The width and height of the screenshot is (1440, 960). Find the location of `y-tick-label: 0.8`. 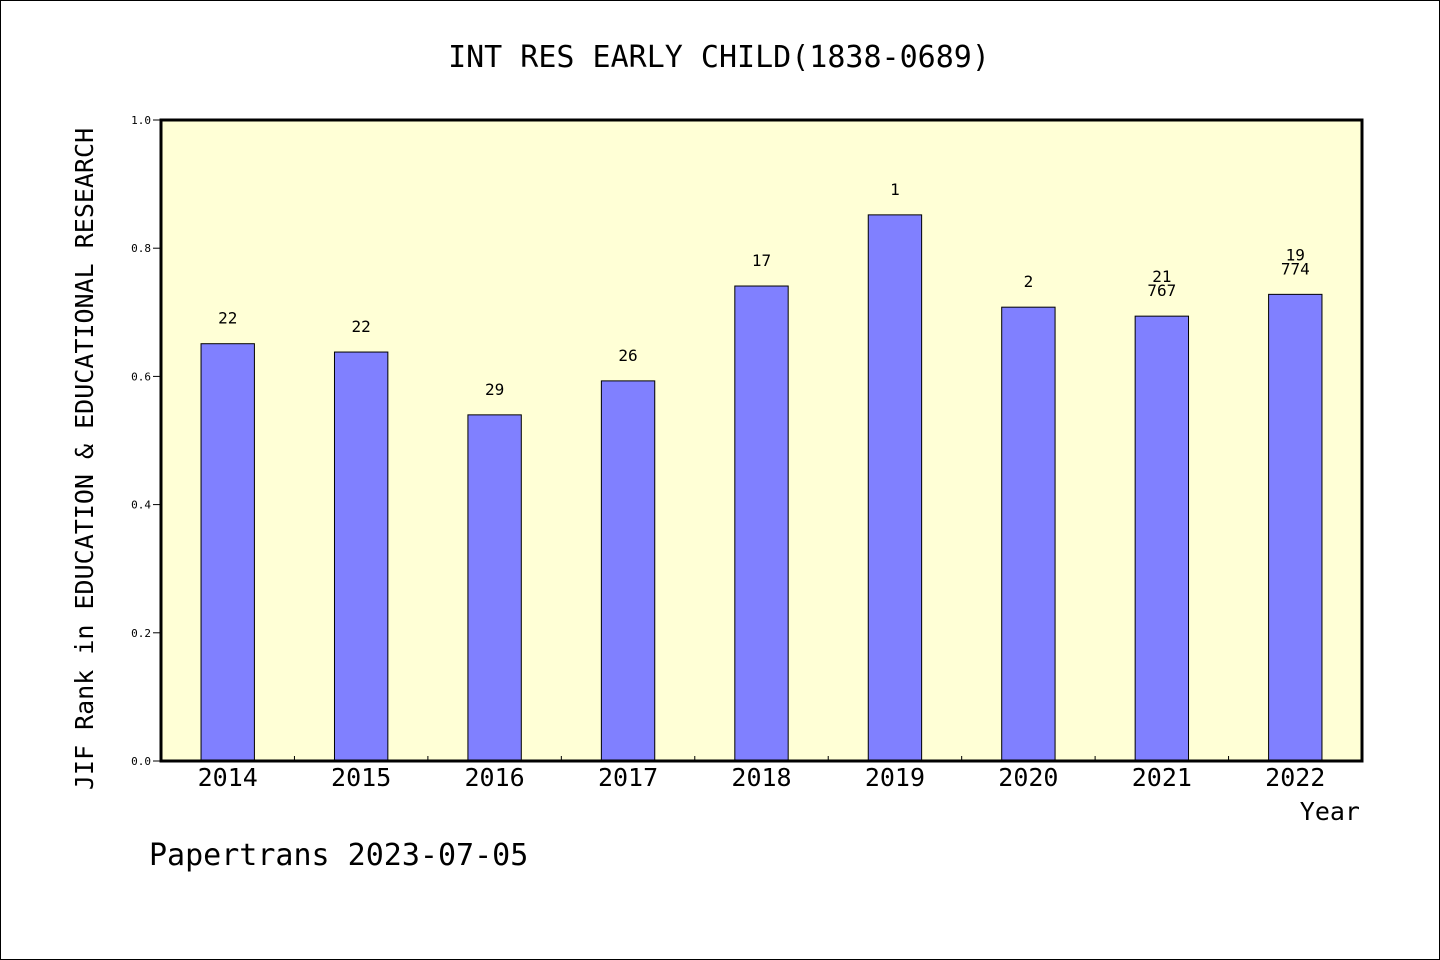

y-tick-label: 0.8 is located at coordinates (141, 248).